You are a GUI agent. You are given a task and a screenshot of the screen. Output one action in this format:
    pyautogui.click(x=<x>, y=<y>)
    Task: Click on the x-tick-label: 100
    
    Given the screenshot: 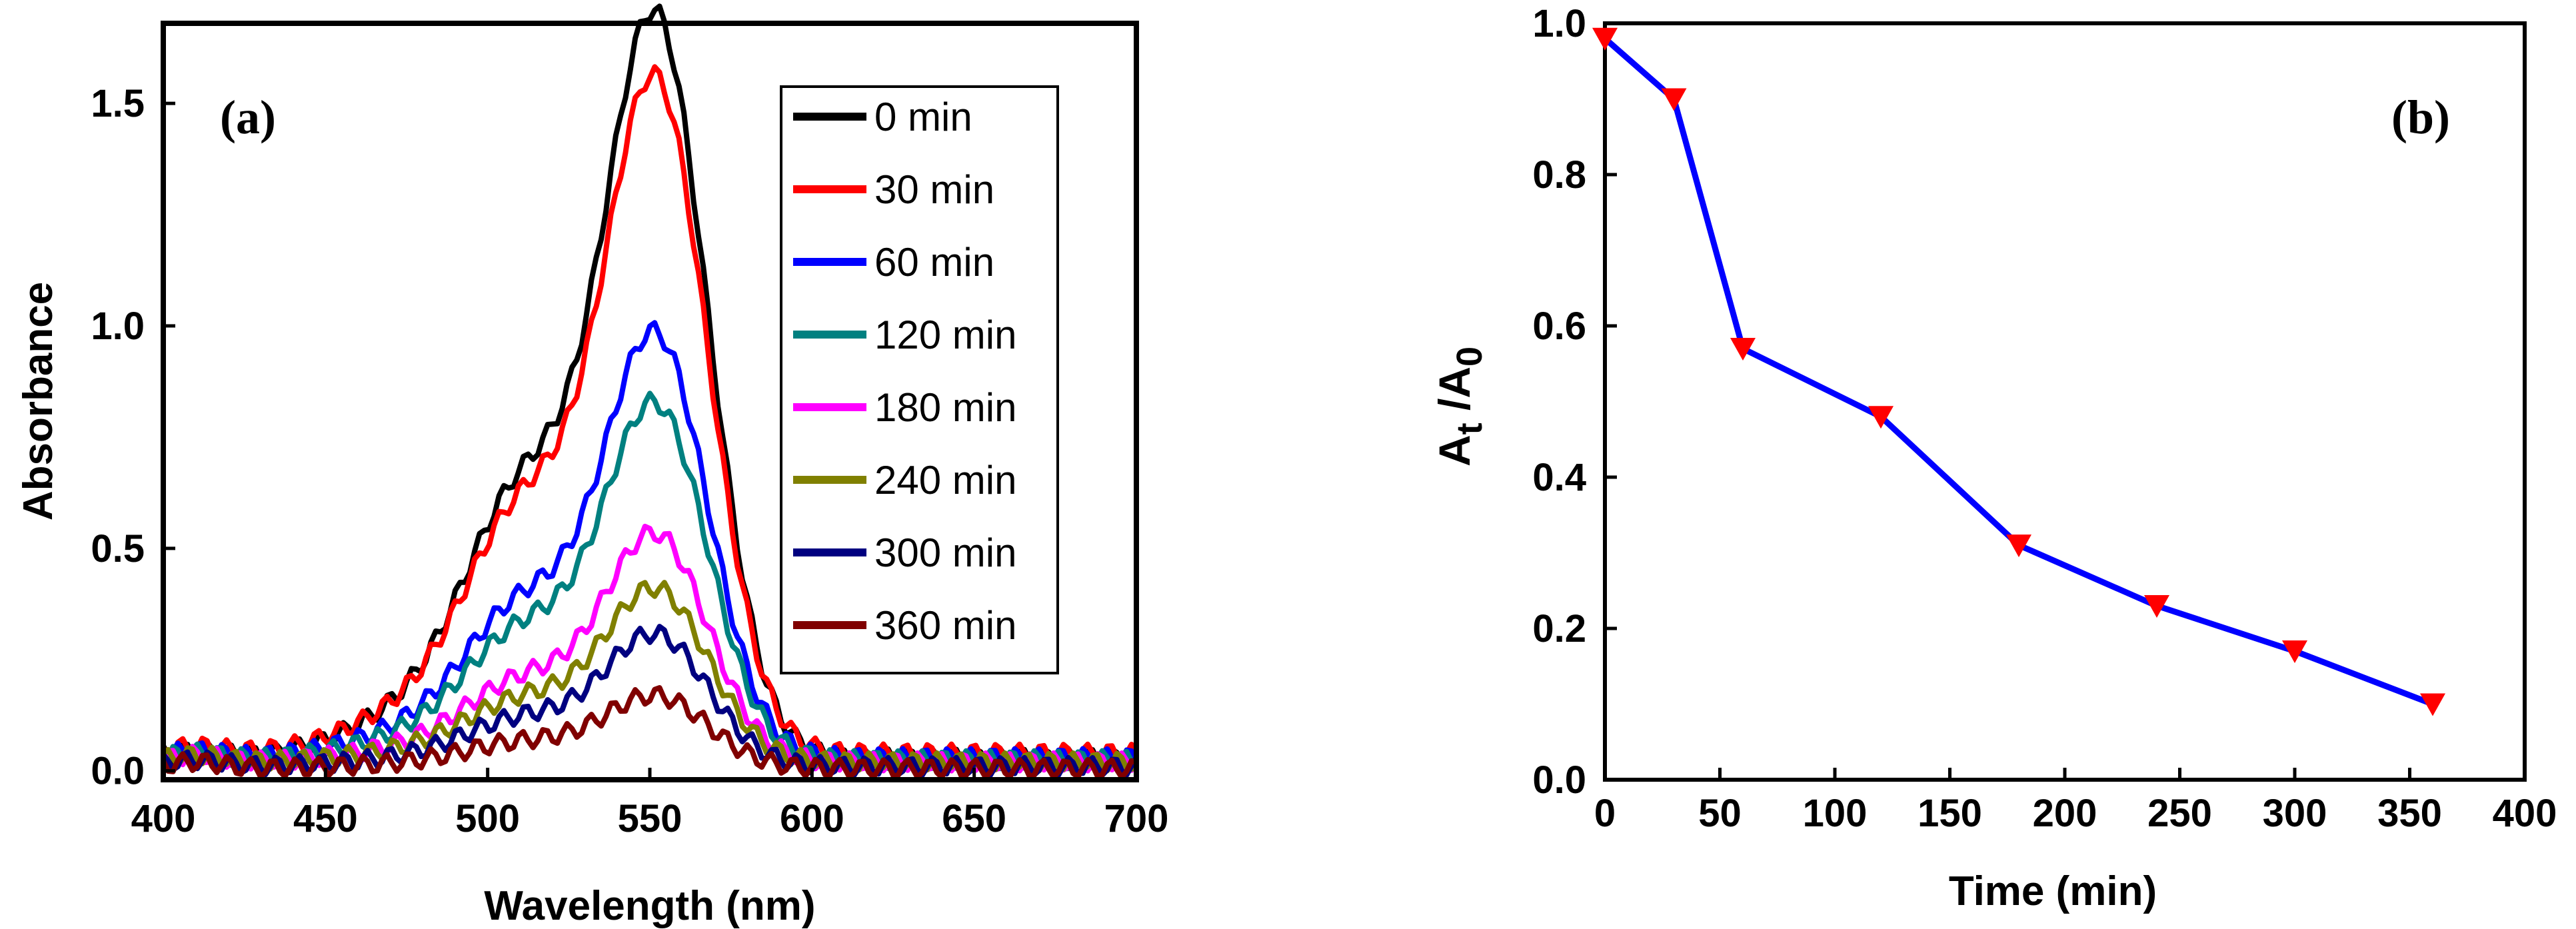 What is the action you would take?
    pyautogui.click(x=1836, y=813)
    